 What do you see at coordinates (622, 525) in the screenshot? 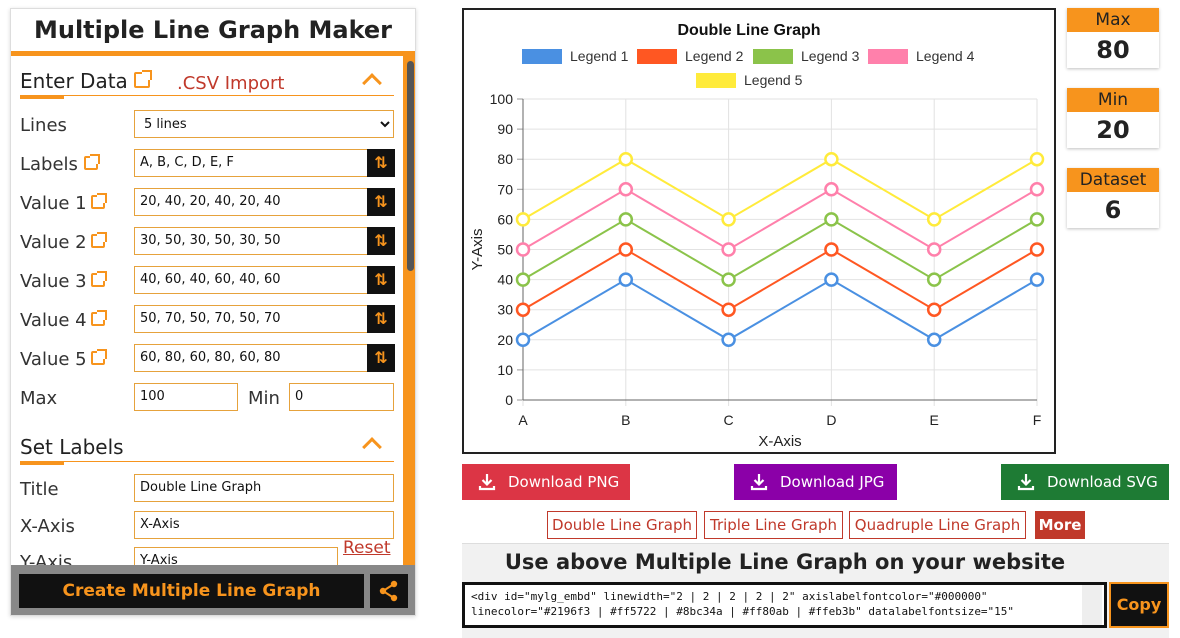
I see `double-line-graph-link: Double Line Graph` at bounding box center [622, 525].